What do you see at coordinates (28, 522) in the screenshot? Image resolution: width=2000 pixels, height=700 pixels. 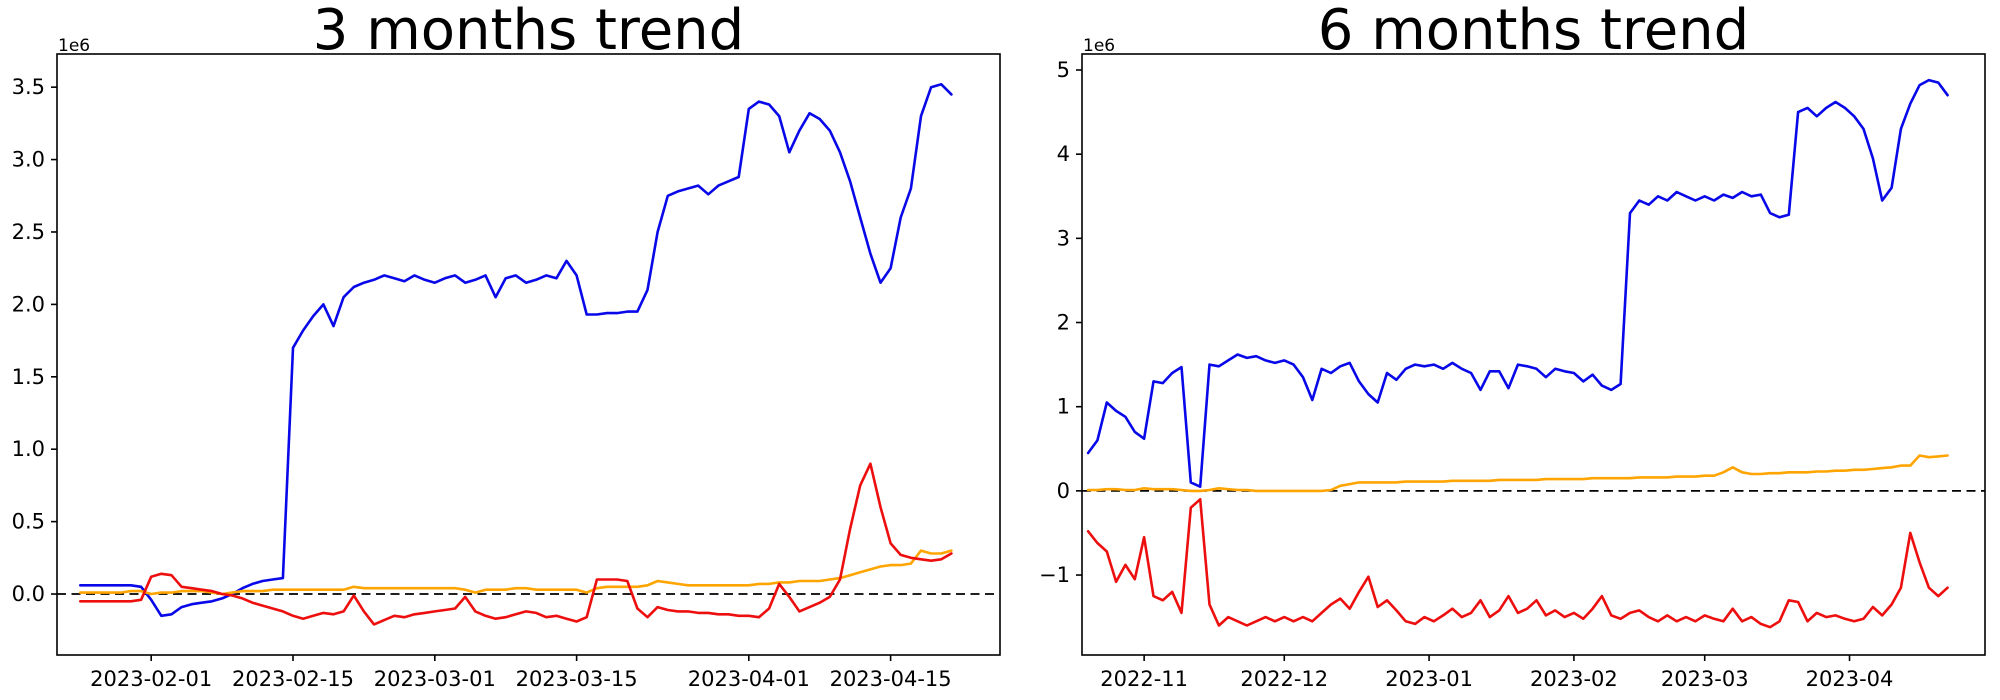 I see `y-tick-label: 0.5` at bounding box center [28, 522].